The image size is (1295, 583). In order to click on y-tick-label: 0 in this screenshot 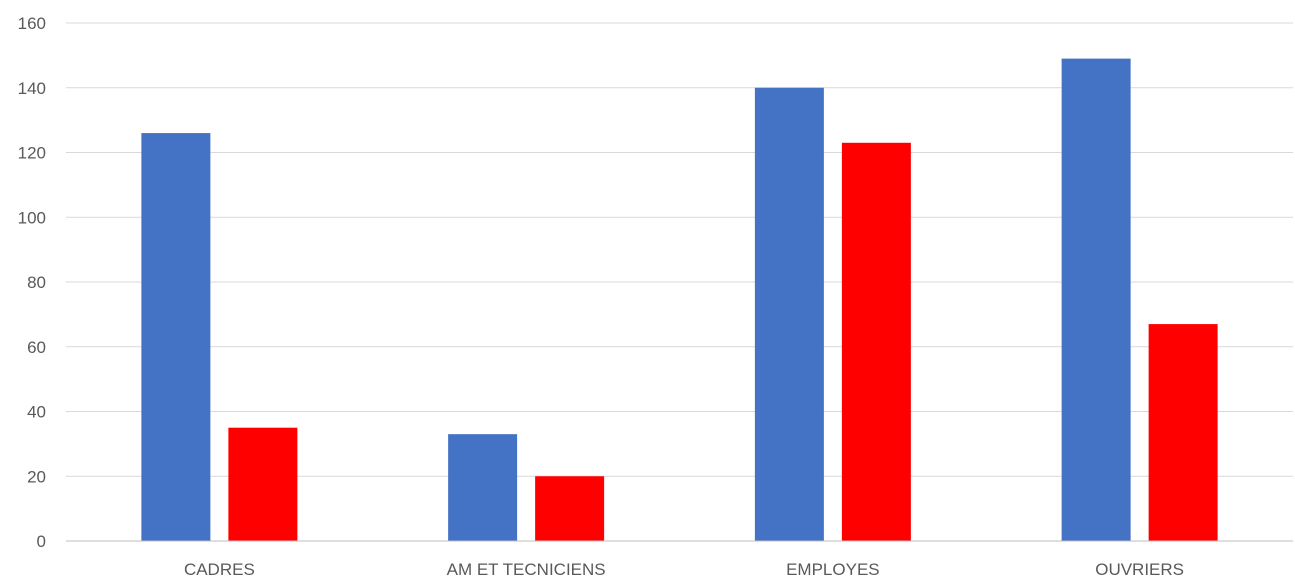, I will do `click(41, 541)`.